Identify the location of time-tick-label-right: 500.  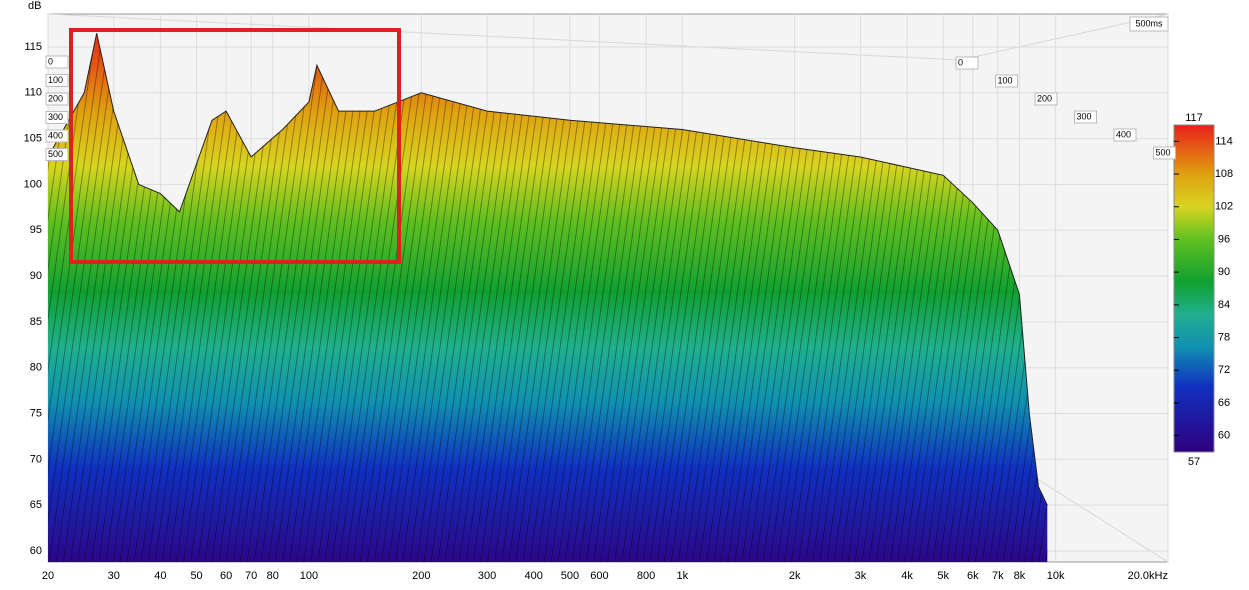
(1163, 152).